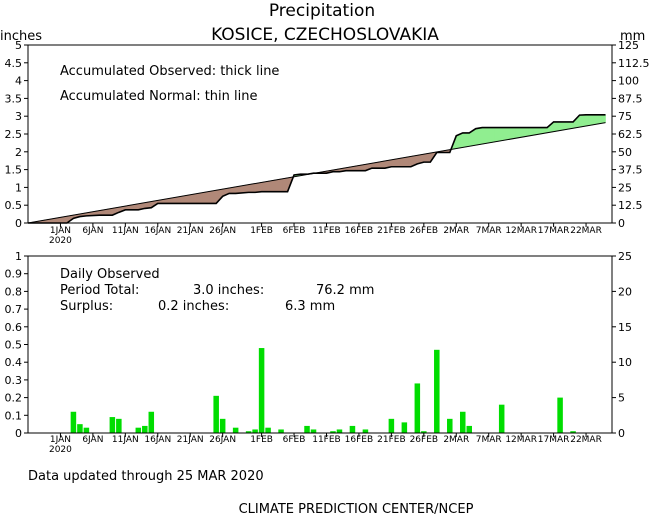 This screenshot has width=652, height=518. What do you see at coordinates (630, 98) in the screenshot?
I see `y2-tick-label: 87.5` at bounding box center [630, 98].